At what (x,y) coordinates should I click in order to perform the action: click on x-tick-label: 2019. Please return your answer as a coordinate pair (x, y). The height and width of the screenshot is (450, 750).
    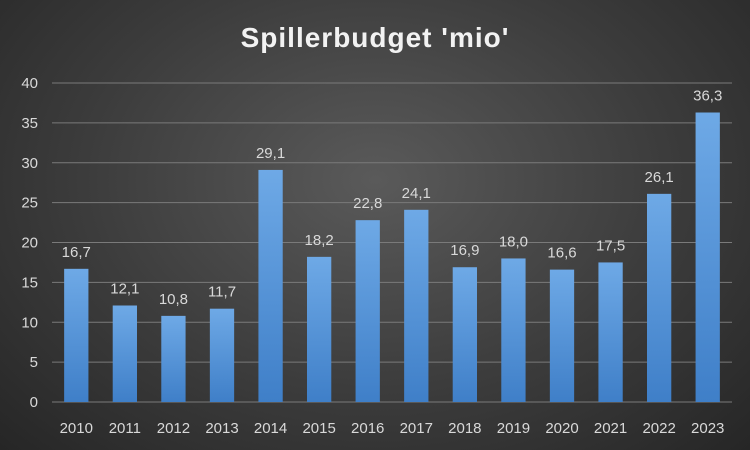
    Looking at the image, I should click on (513, 428).